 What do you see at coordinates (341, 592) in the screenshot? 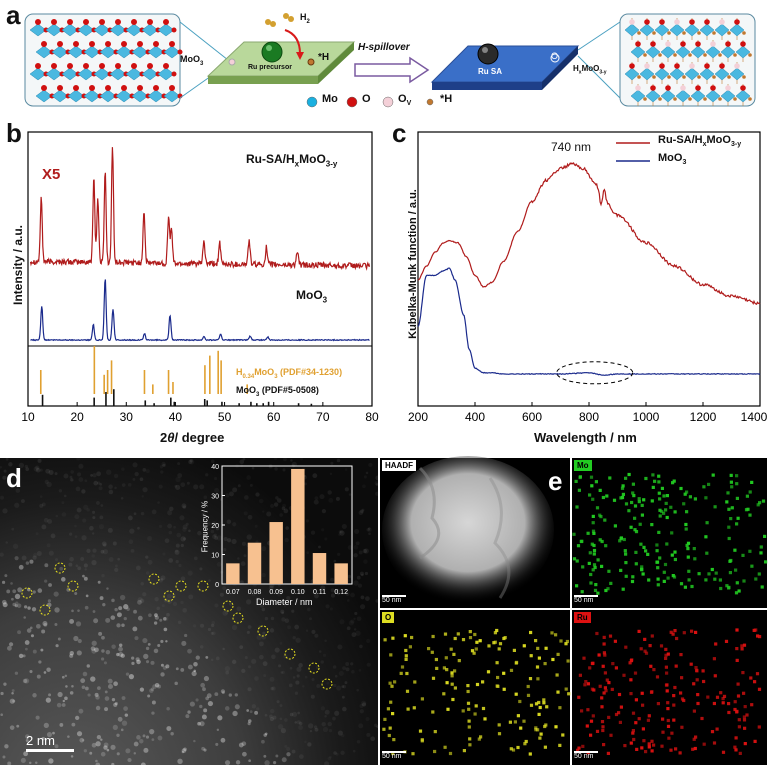
I see `hist-xtick-label: 0.12` at bounding box center [341, 592].